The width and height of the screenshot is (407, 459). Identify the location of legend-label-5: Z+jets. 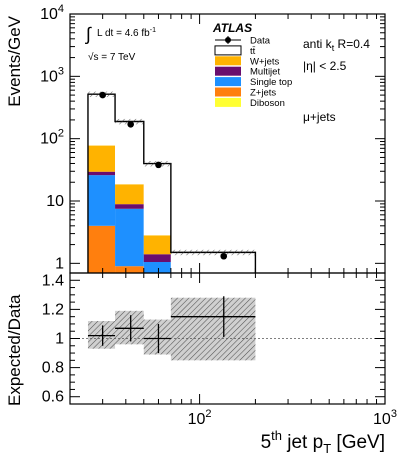
(263, 93).